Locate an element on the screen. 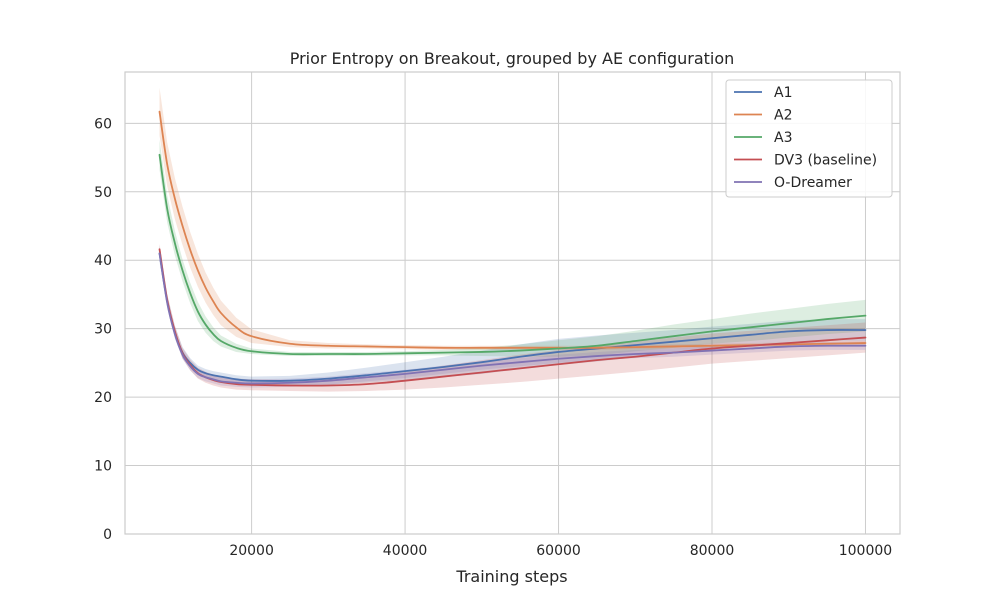  legend-label-a1: A1 is located at coordinates (783, 93).